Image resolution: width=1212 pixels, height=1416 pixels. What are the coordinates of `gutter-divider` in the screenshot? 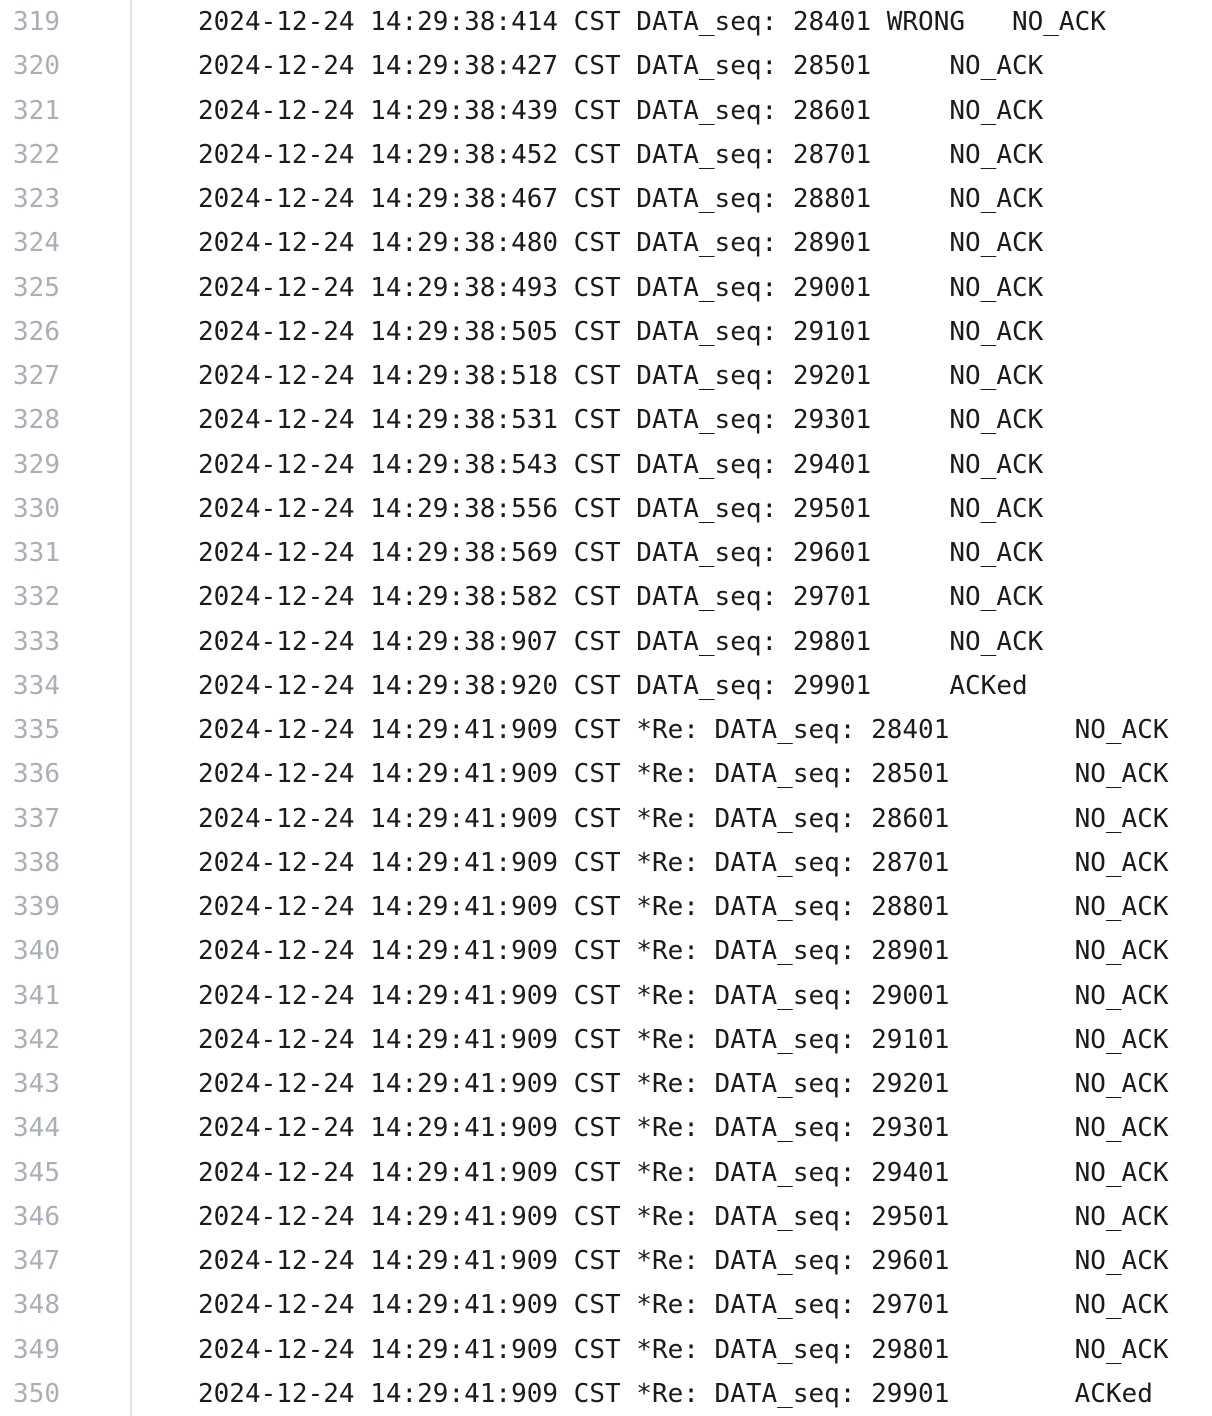 It's located at (131, 708).